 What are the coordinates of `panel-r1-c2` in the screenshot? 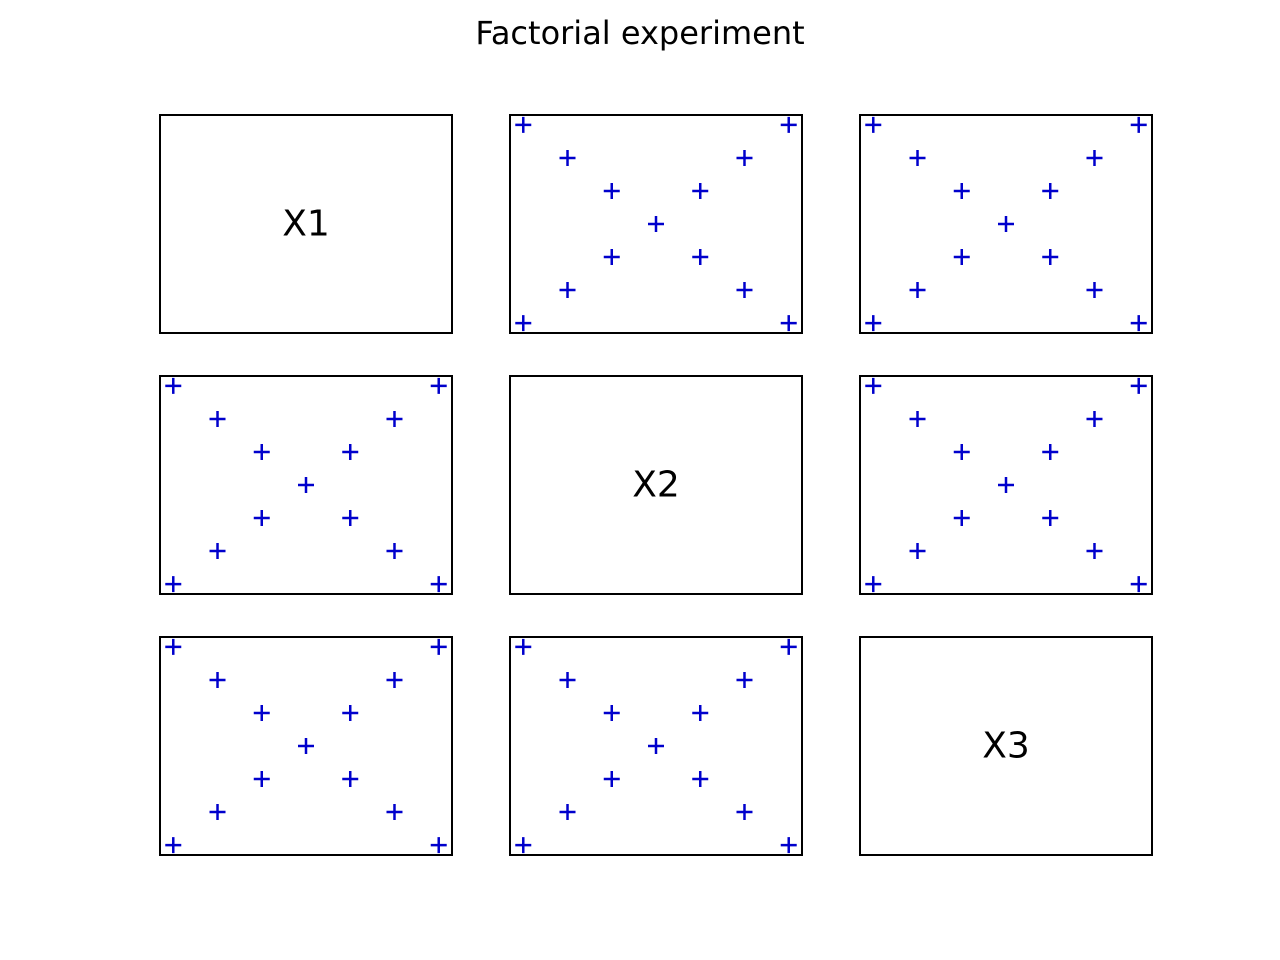 It's located at (656, 224).